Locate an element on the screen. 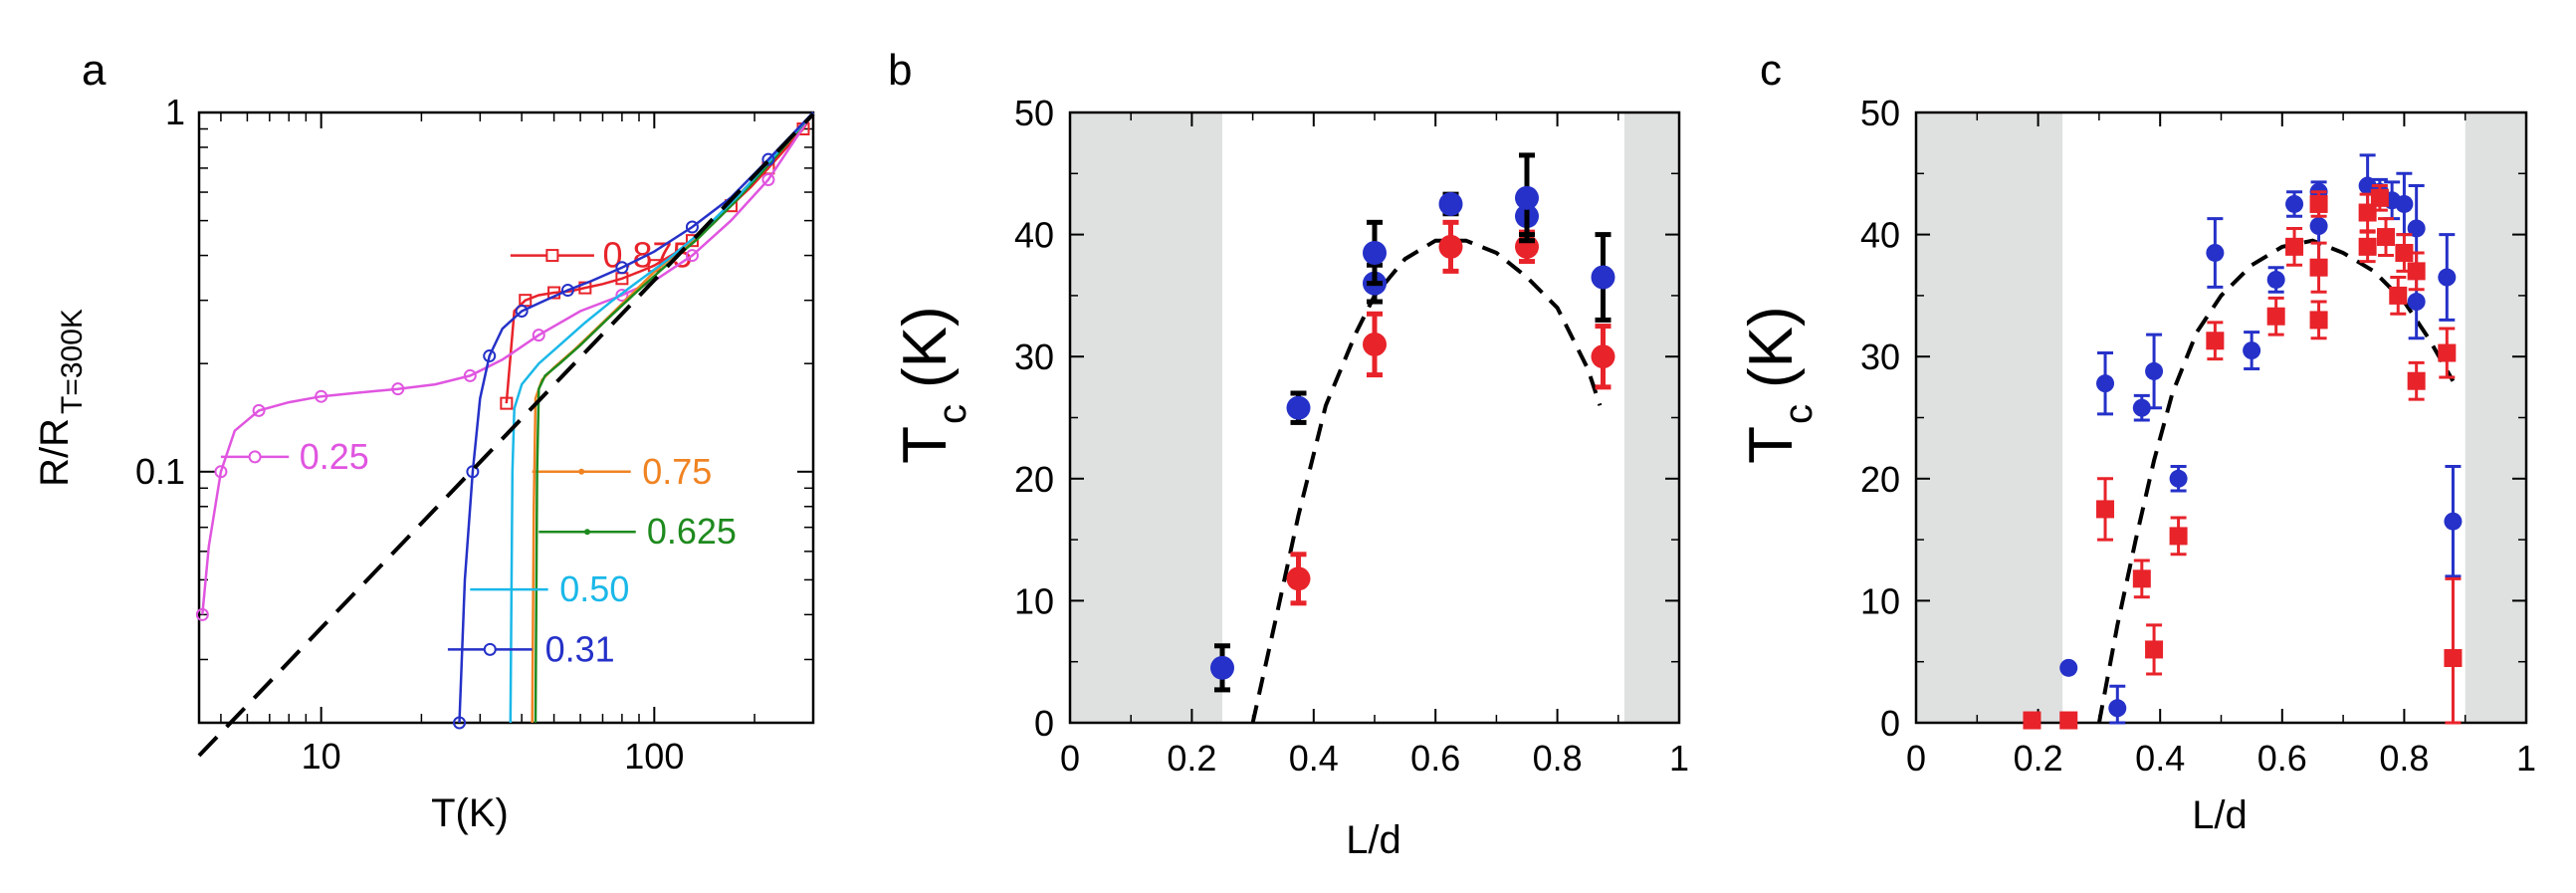 This screenshot has height=893, width=2576. x-tick-label: 0.8 is located at coordinates (1558, 758).